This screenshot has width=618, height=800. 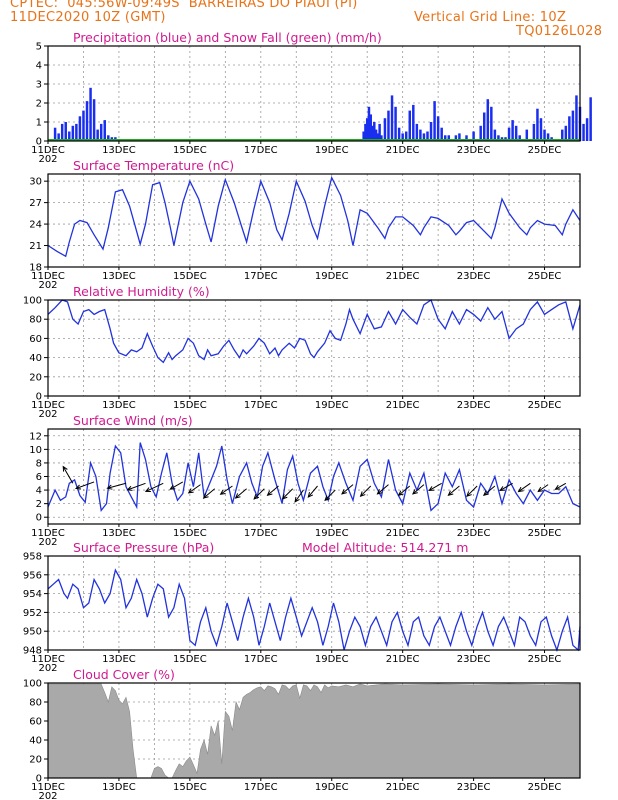 What do you see at coordinates (32, 594) in the screenshot?
I see `y-tick-label: 954` at bounding box center [32, 594].